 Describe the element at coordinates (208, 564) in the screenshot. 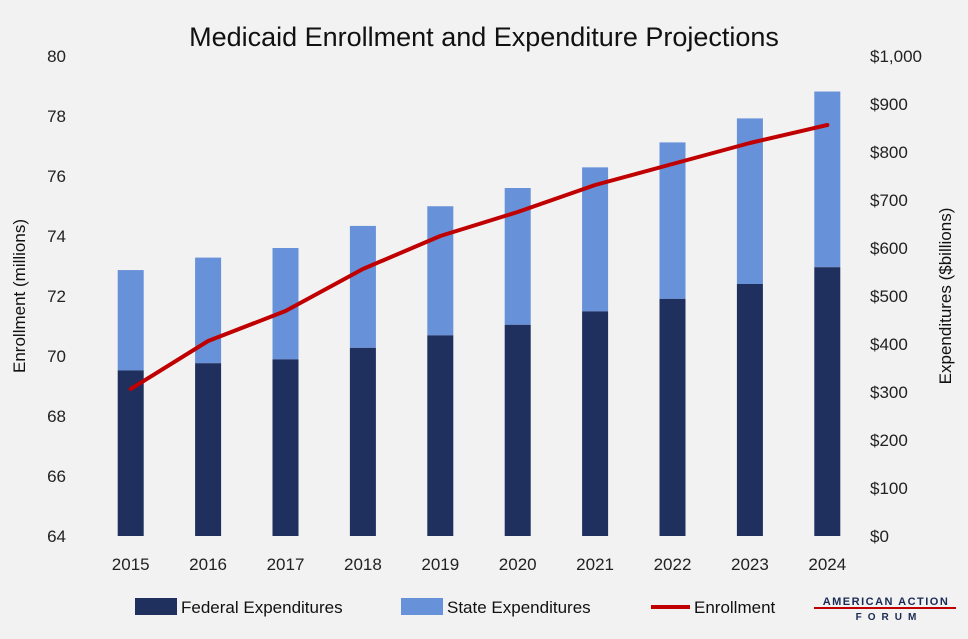

I see `x-tick-label: 2016` at that location.